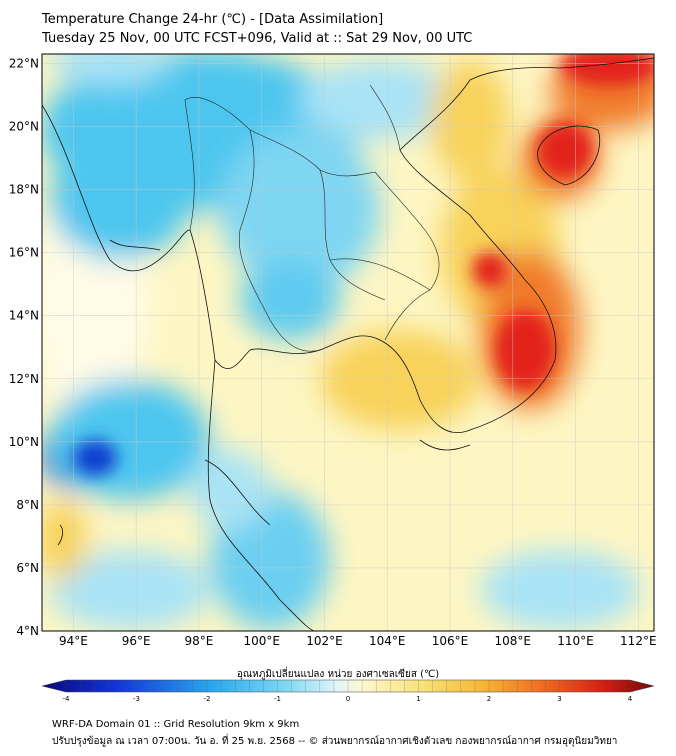 Image resolution: width=676 pixels, height=756 pixels. Describe the element at coordinates (489, 699) in the screenshot. I see `colorbar-tick-label: 2` at that location.